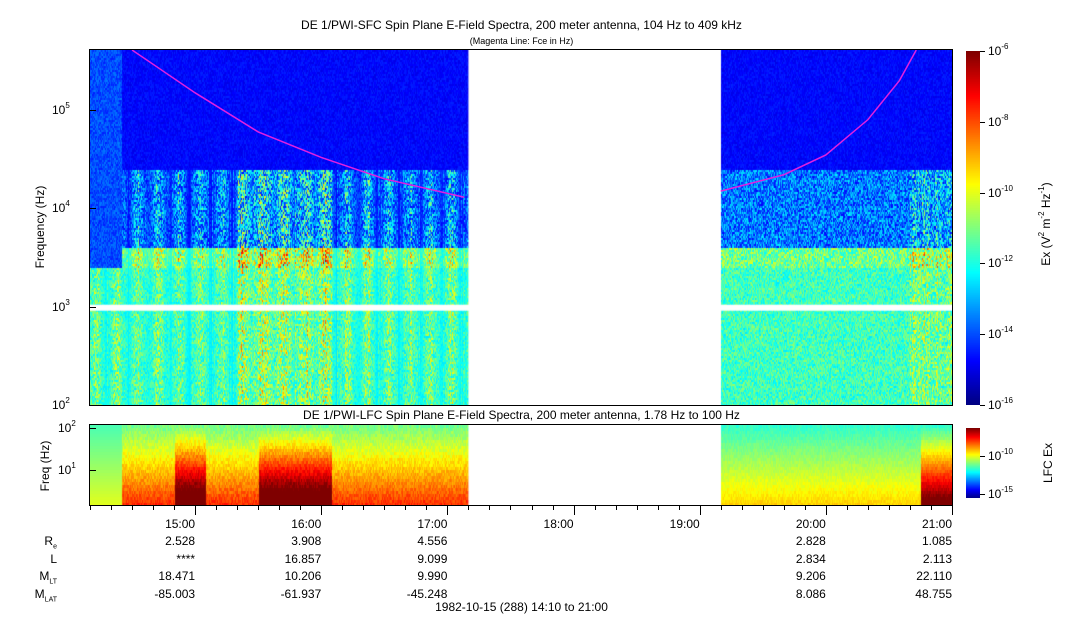  What do you see at coordinates (186, 558) in the screenshot?
I see `ephemeris-value: ****` at bounding box center [186, 558].